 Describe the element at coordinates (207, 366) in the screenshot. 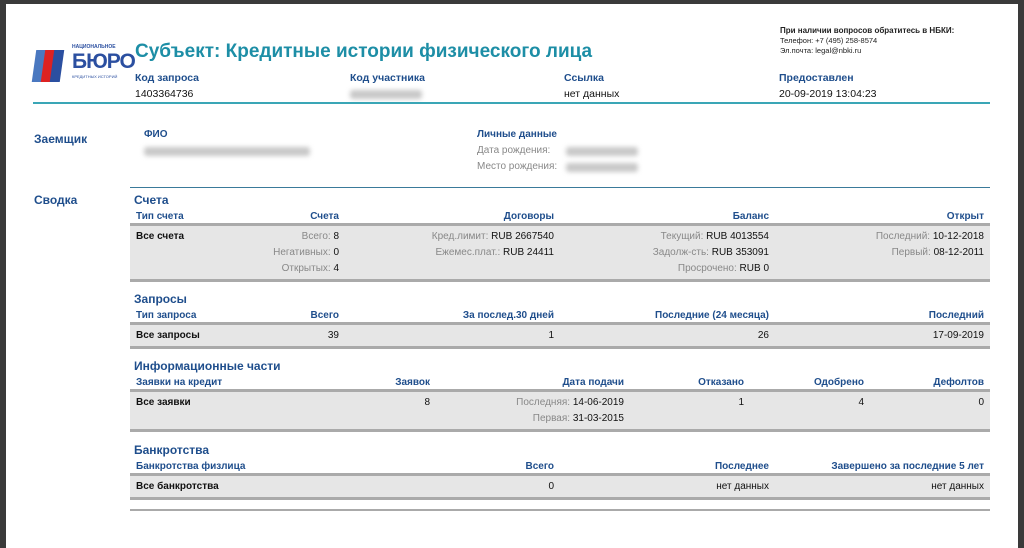

I see `info-parts-title: Информационные части` at that location.